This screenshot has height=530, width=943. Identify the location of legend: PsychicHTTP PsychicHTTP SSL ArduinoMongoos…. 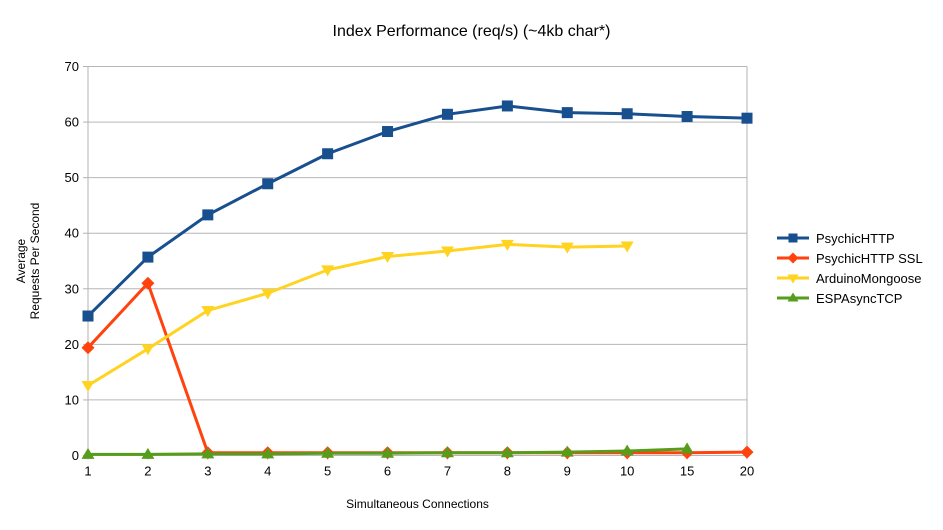
(849, 268).